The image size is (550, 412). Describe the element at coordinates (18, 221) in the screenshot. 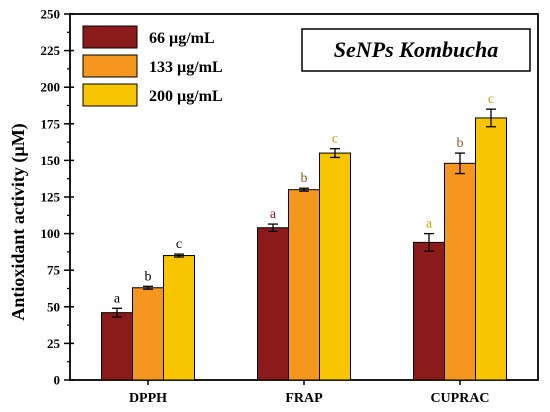

I see `y-axis-label: Antioxidant activity (µM)` at that location.